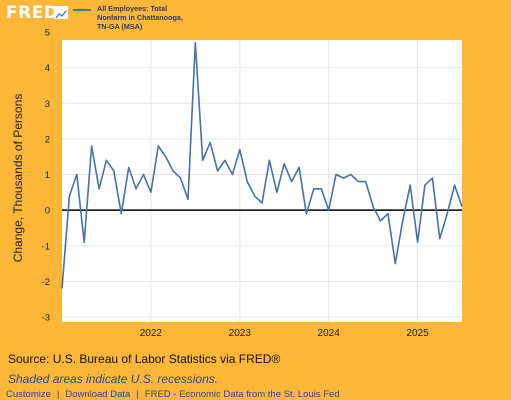  Describe the element at coordinates (61, 12) in the screenshot. I see `chart-icon` at that location.